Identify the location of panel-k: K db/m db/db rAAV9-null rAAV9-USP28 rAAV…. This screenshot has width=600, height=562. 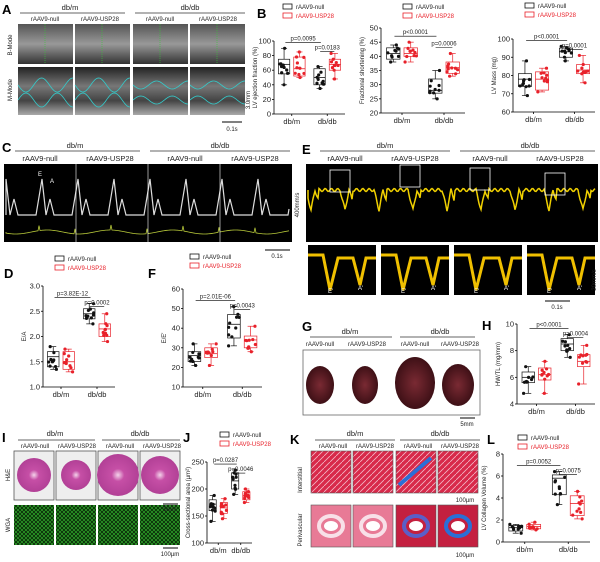
(385, 494).